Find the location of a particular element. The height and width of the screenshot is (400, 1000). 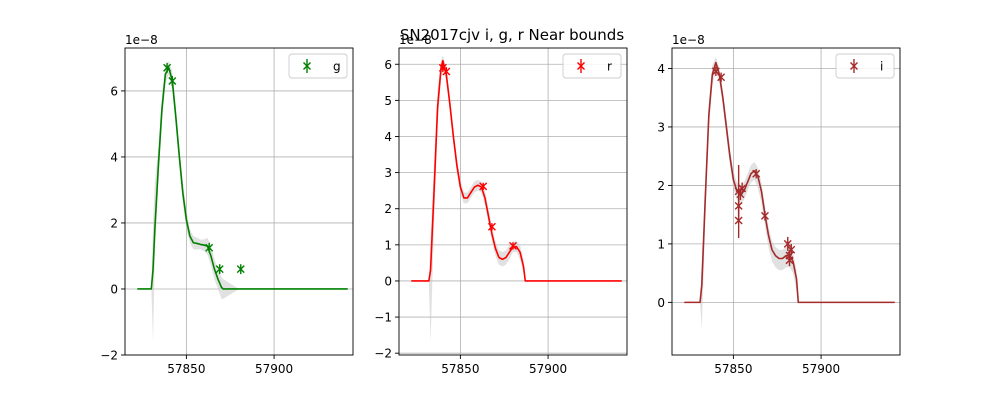

y-tick-label: 5 is located at coordinates (388, 101).